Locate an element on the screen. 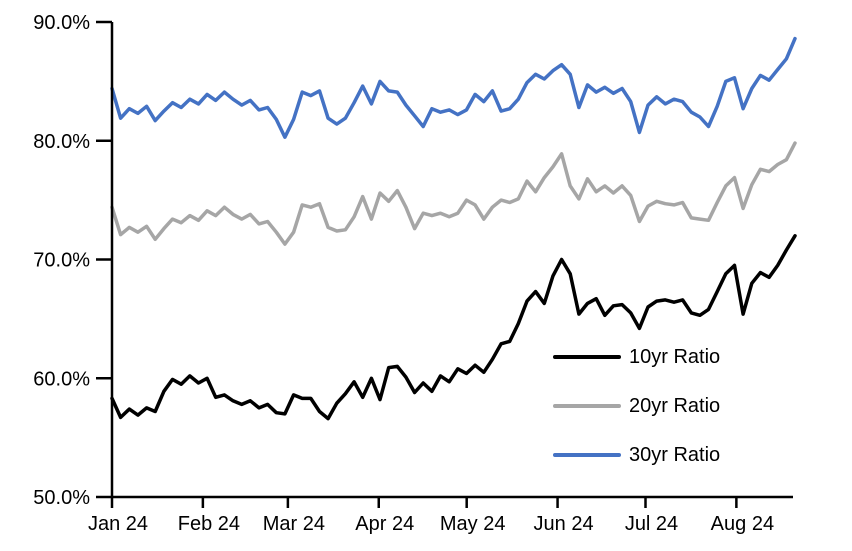  y-tick-label: 60.0% is located at coordinates (61, 379).